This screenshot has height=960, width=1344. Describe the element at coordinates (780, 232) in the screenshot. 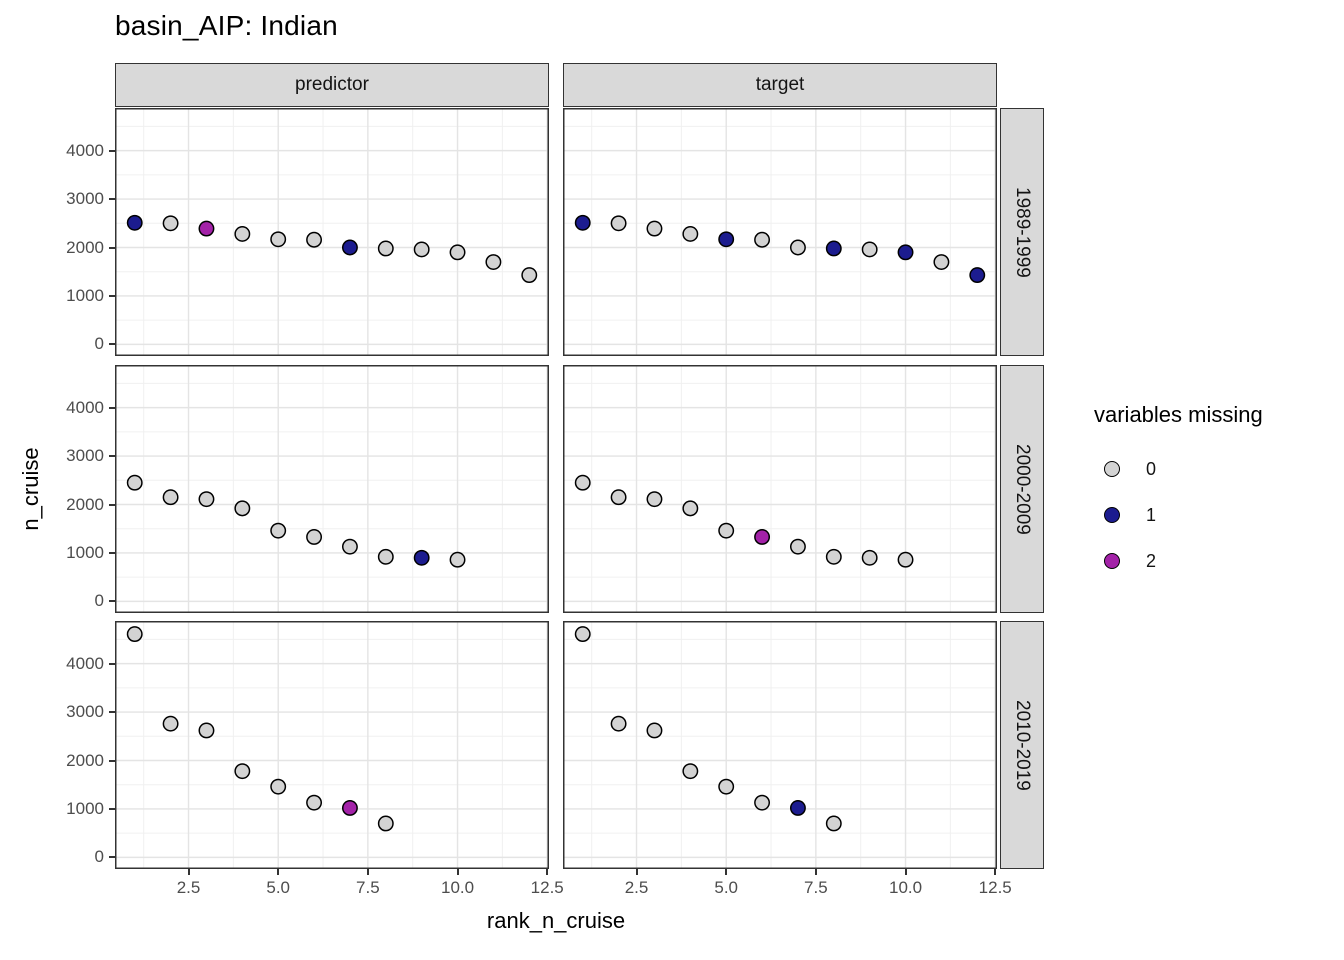

I see `facet-panel-target-1989-1999` at that location.